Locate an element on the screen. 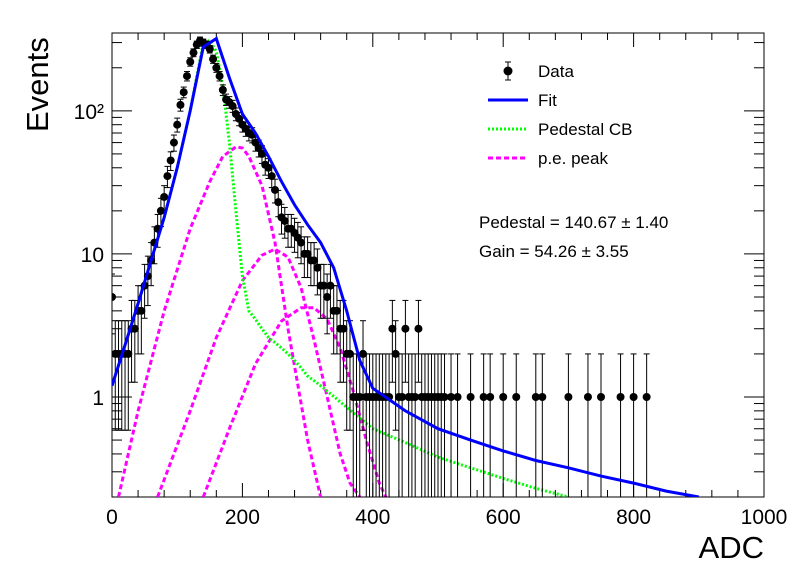 Image resolution: width=796 pixels, height=572 pixels. fit-result-text: Pedestal = 140.67 ± 1.40 is located at coordinates (573, 222).